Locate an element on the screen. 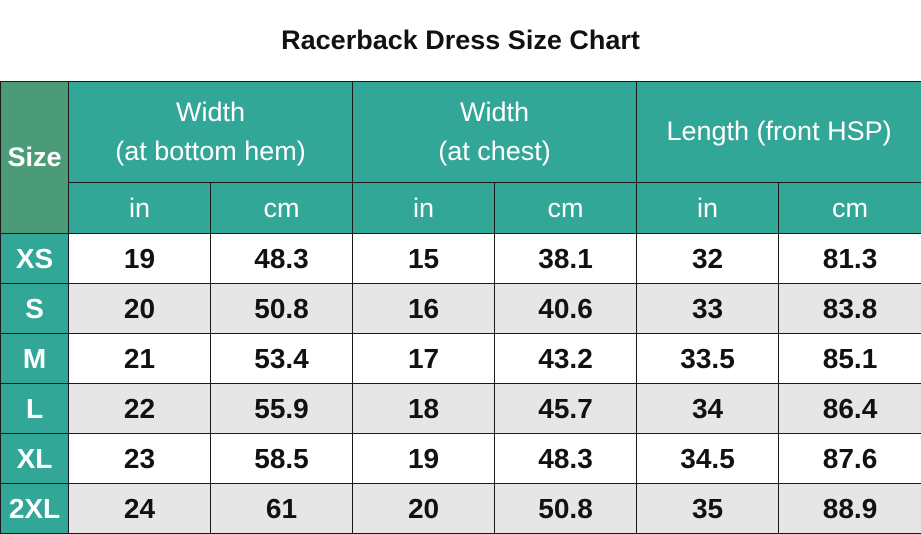  table-cell: 35 is located at coordinates (708, 509).